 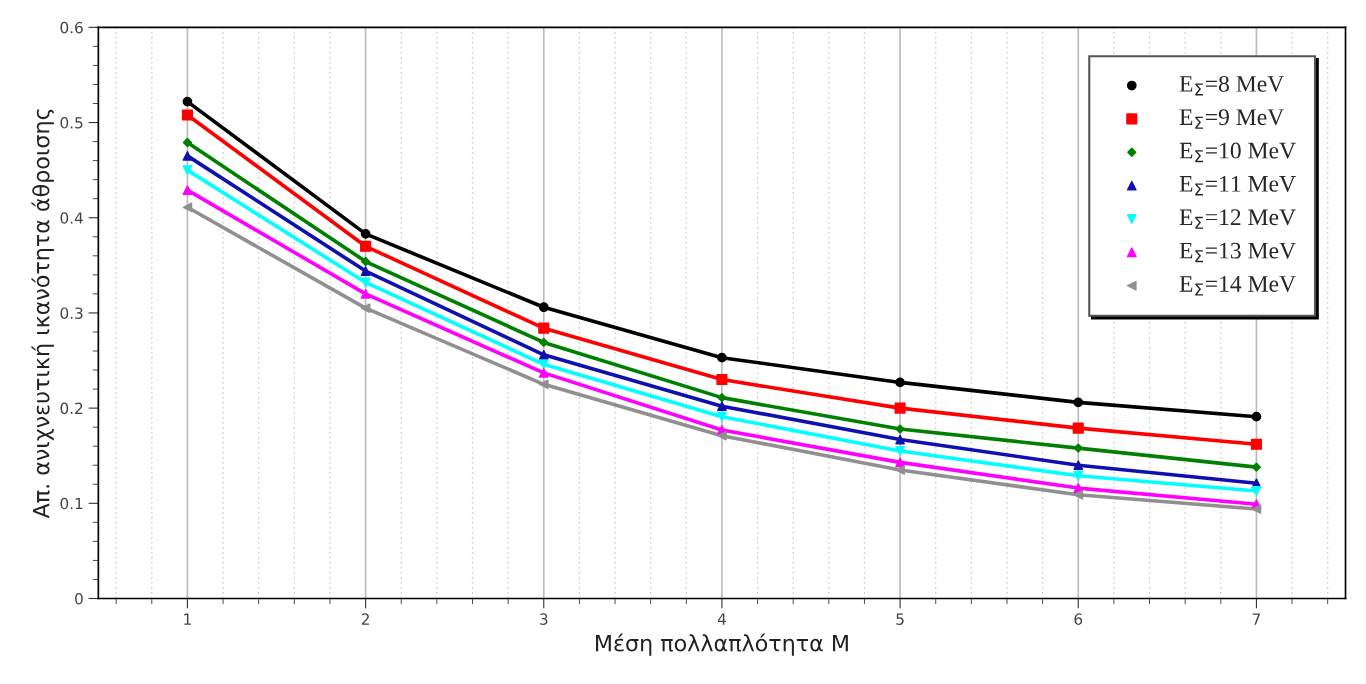 I want to click on legend-label: E$_{Σ}$=13 MeV, so click(x=1237, y=252).